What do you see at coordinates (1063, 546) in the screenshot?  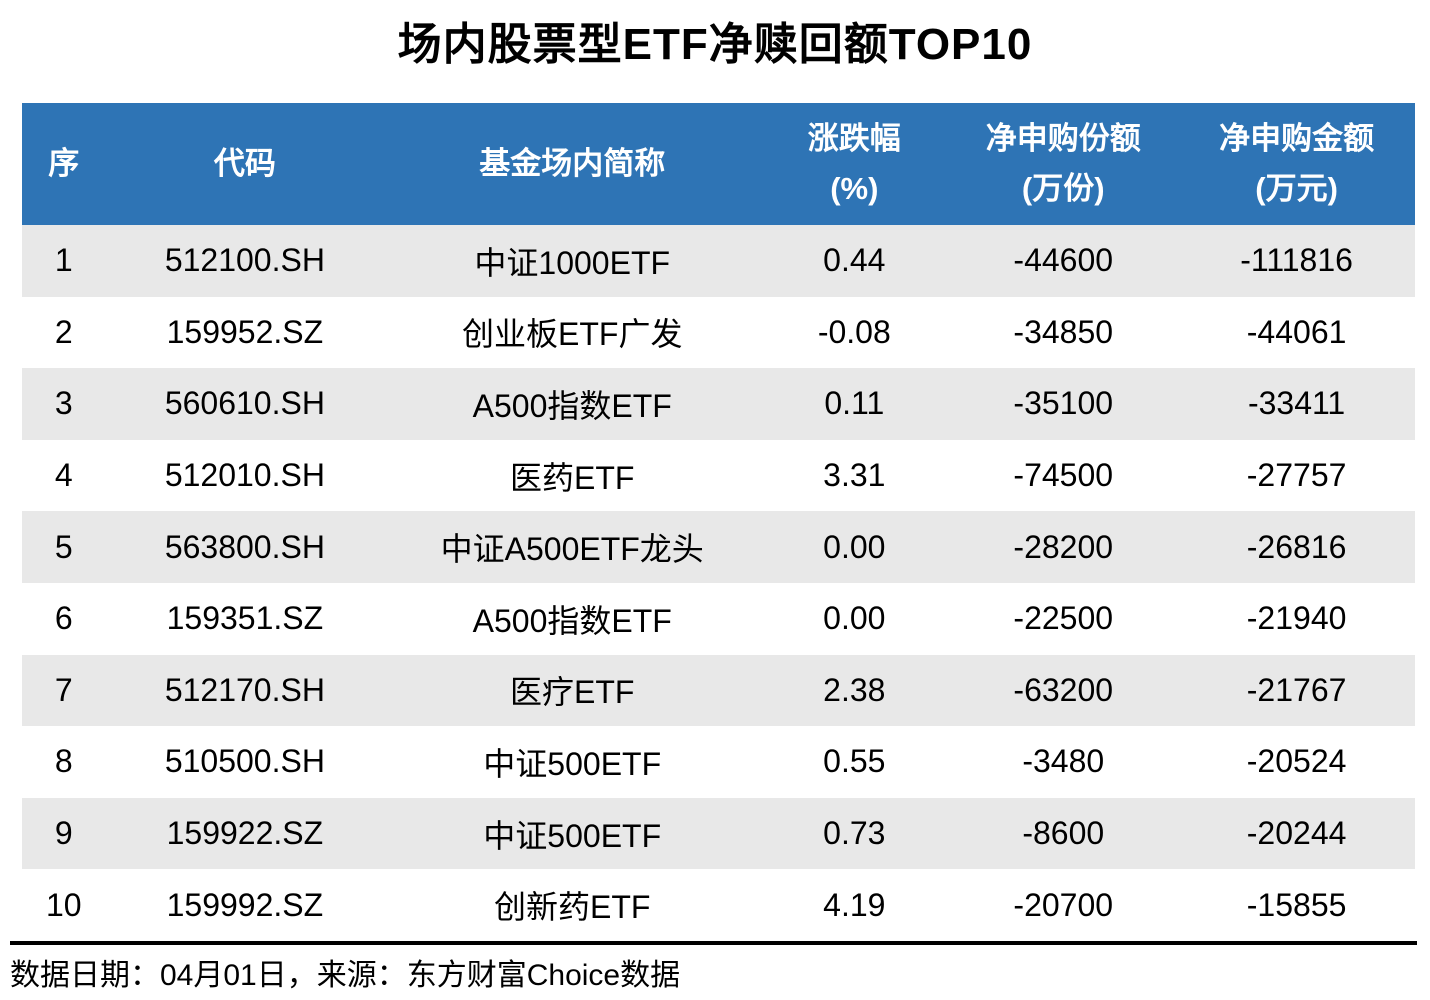 I see `cell-net-shares: -28200` at bounding box center [1063, 546].